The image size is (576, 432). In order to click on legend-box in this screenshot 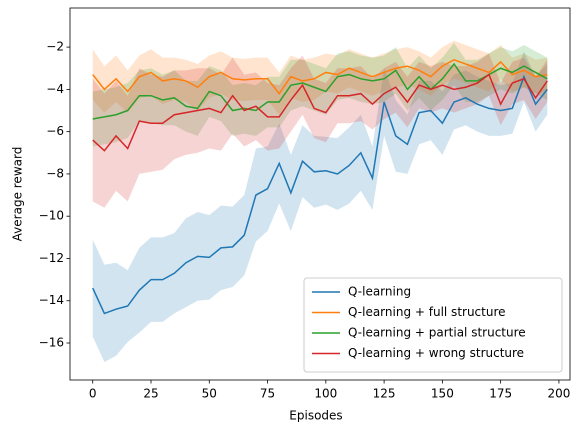, I will do `click(433, 325)`.